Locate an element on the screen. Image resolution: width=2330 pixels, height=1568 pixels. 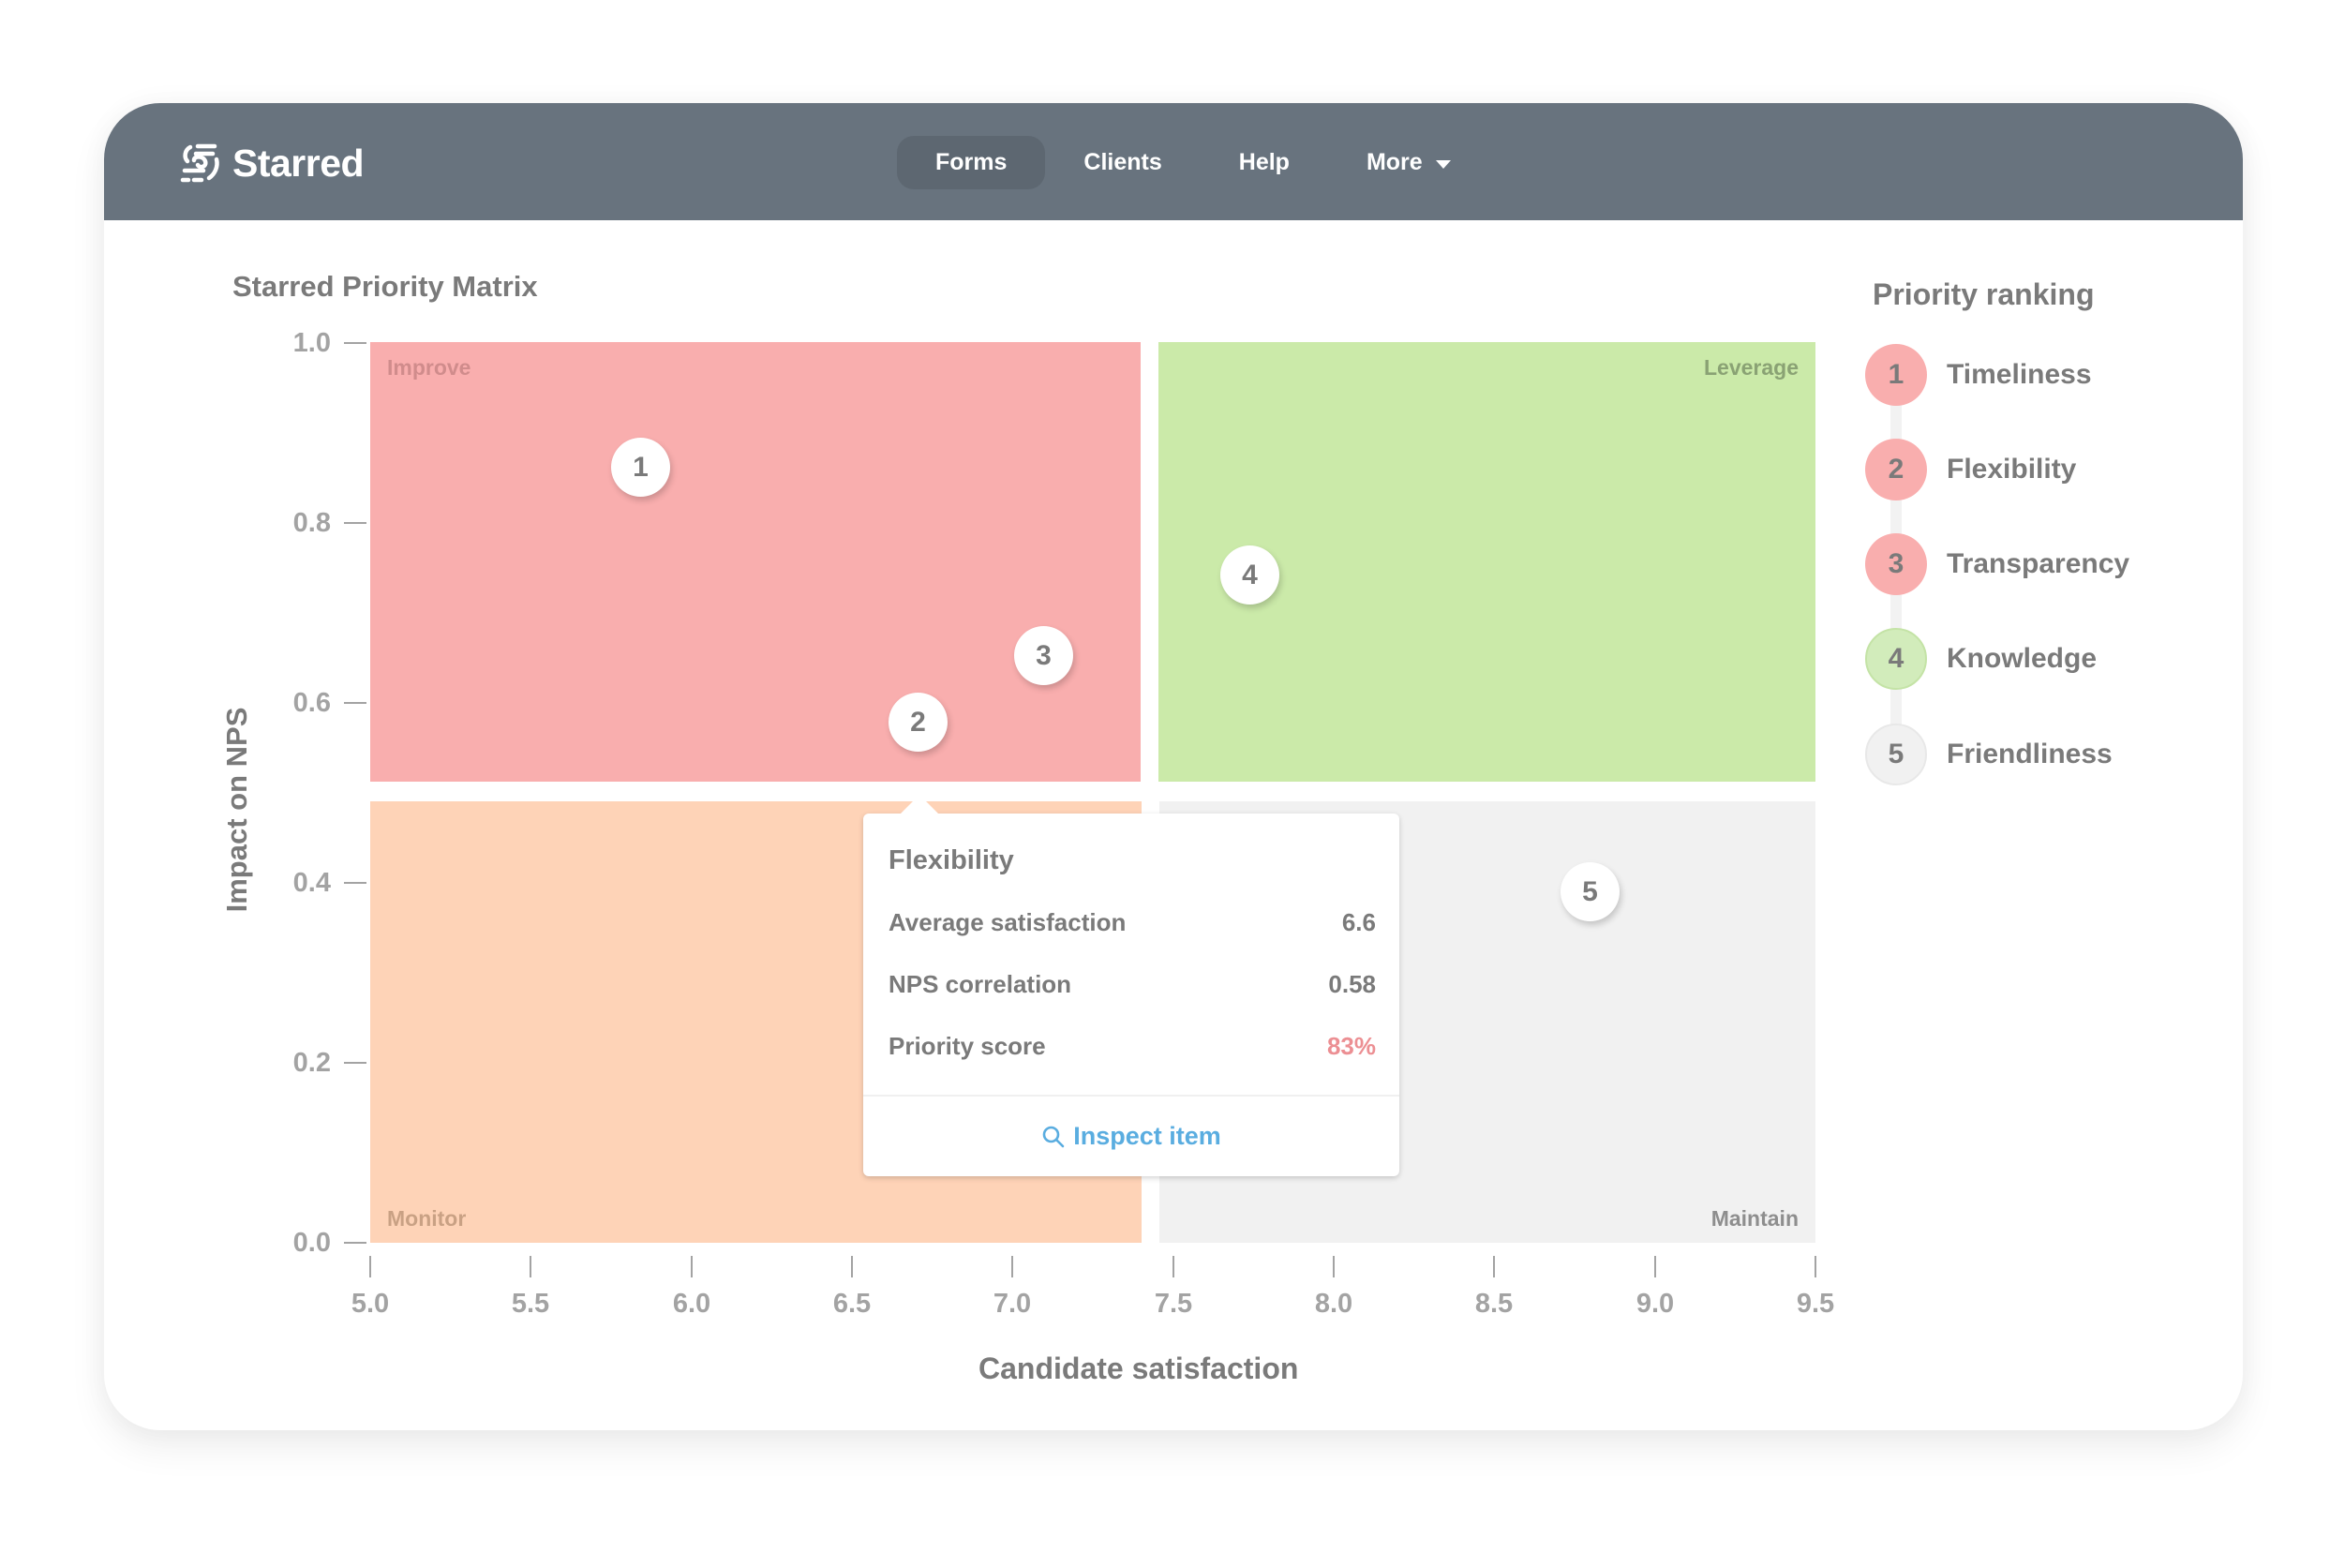
tooltip-row-label: Average satisfaction is located at coordinates (1008, 922).